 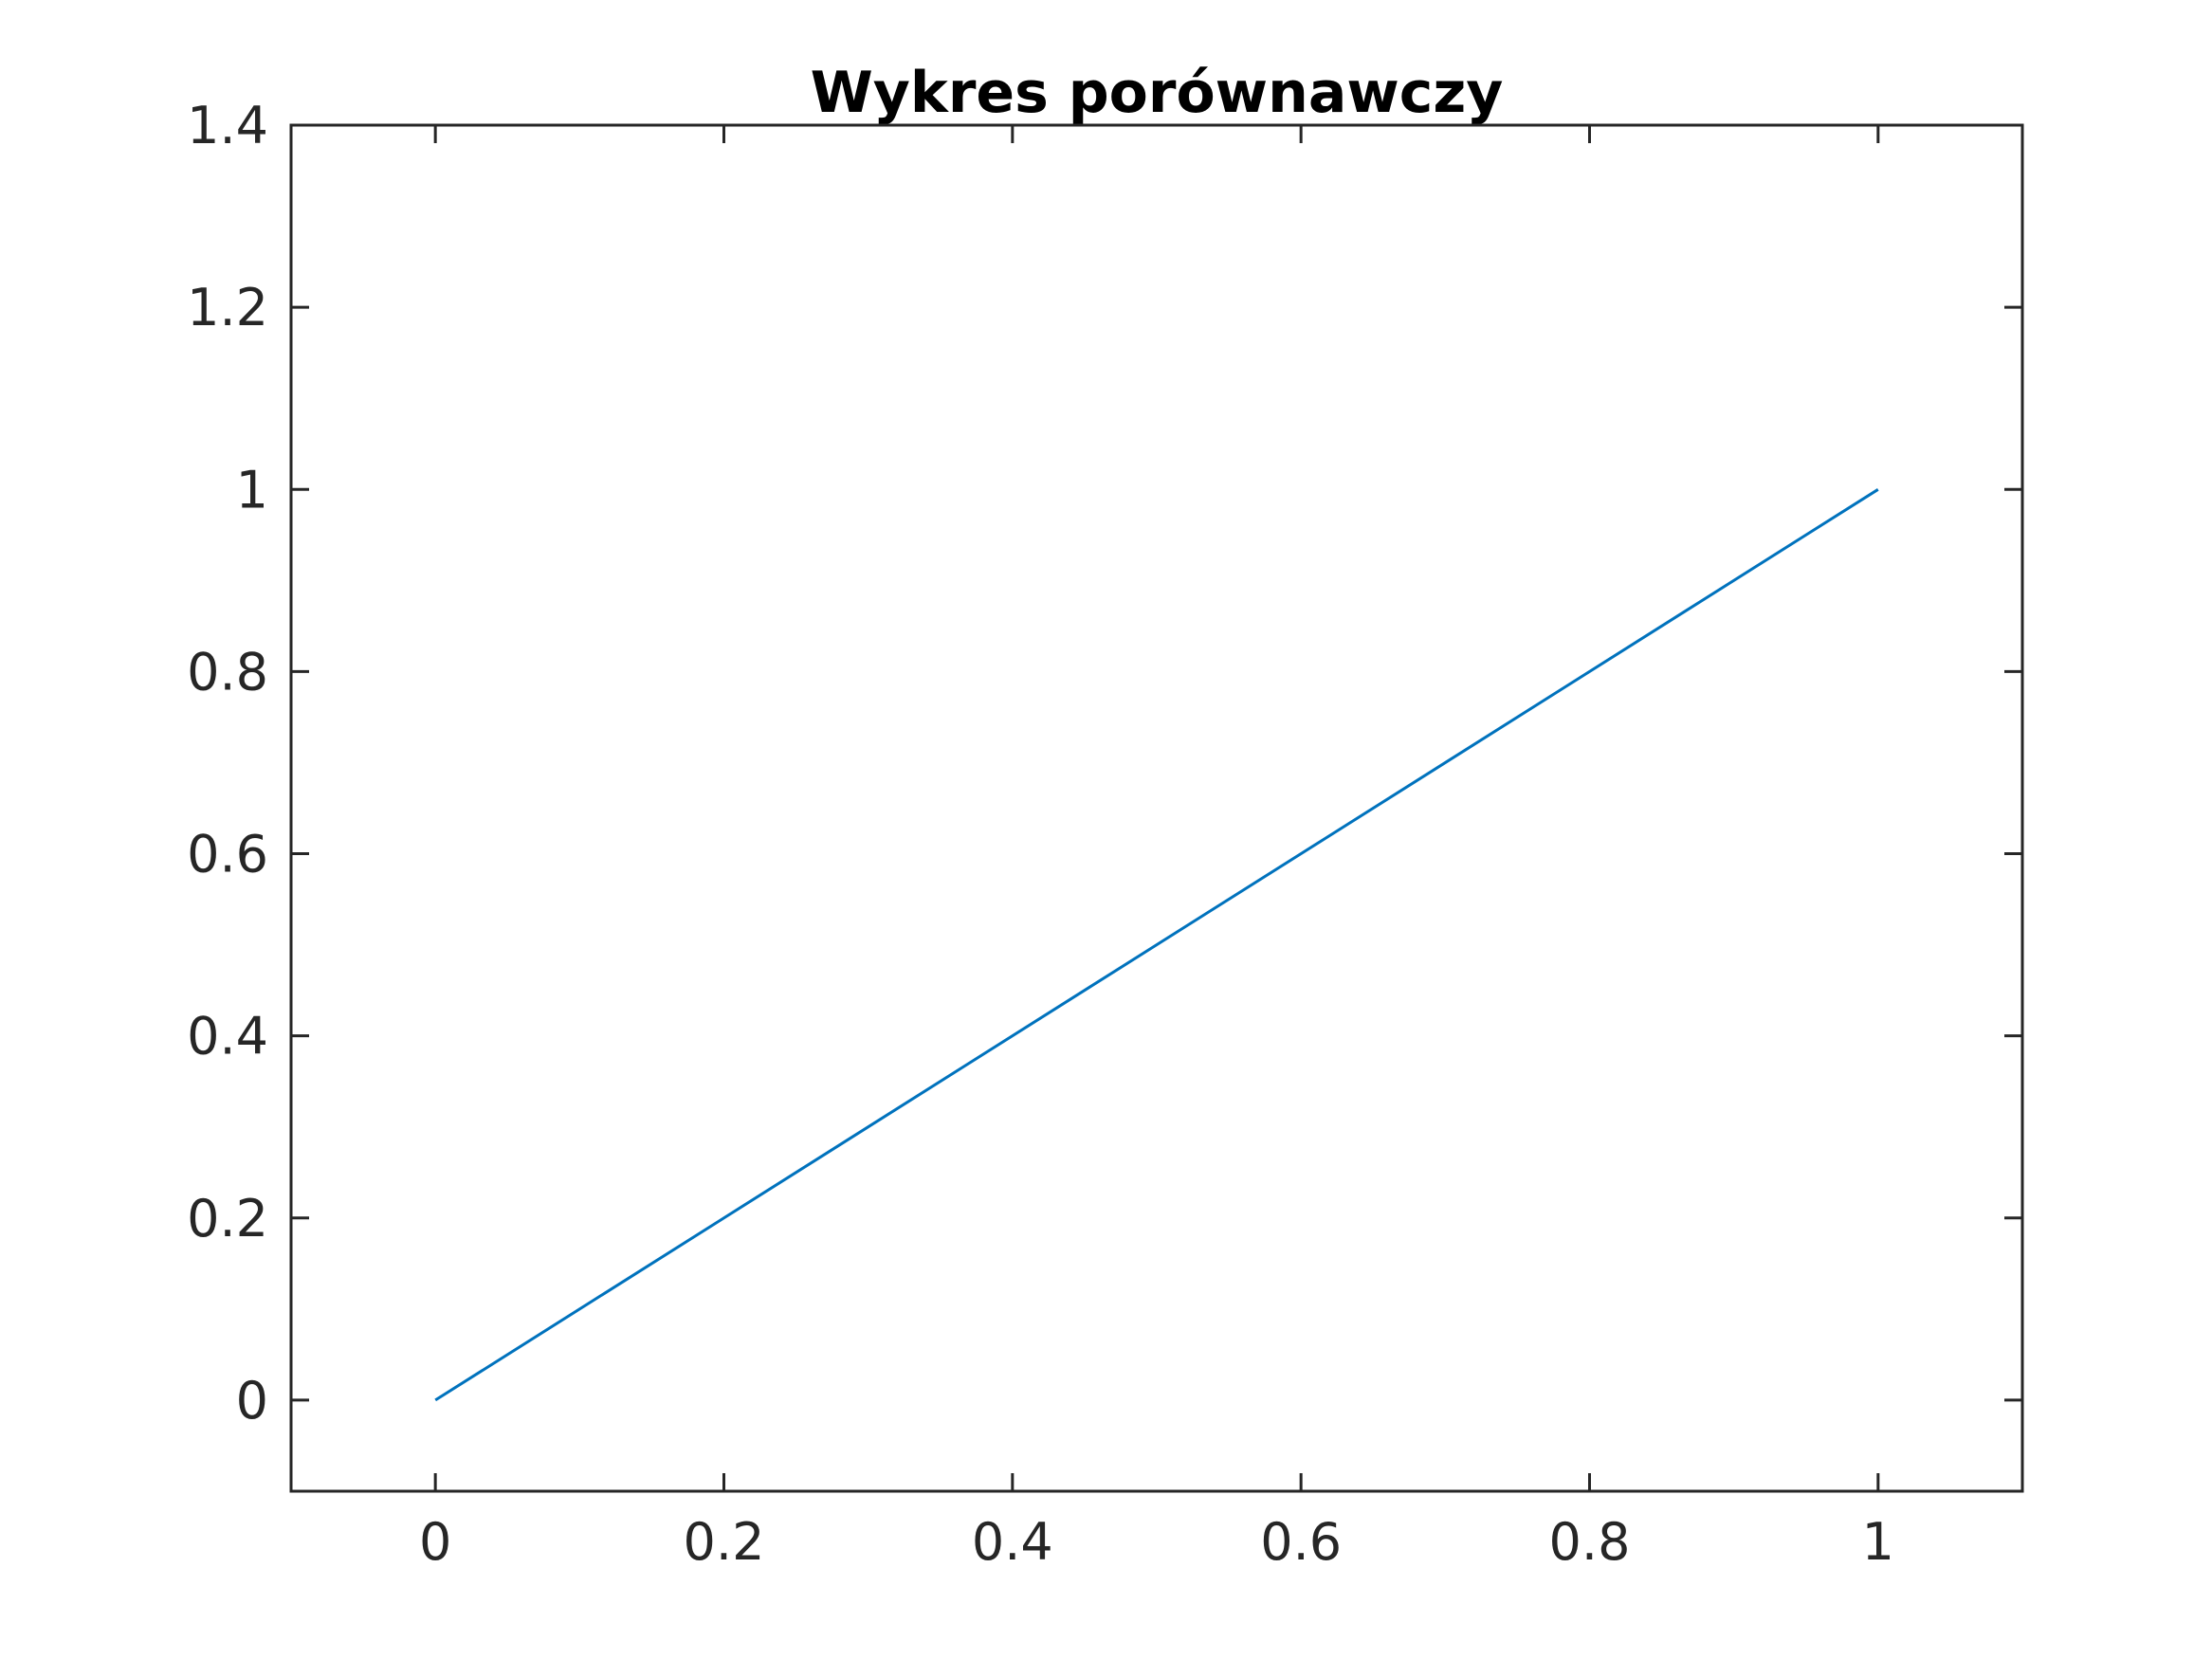 What do you see at coordinates (252, 490) in the screenshot?
I see `y-tick-label: 1` at bounding box center [252, 490].